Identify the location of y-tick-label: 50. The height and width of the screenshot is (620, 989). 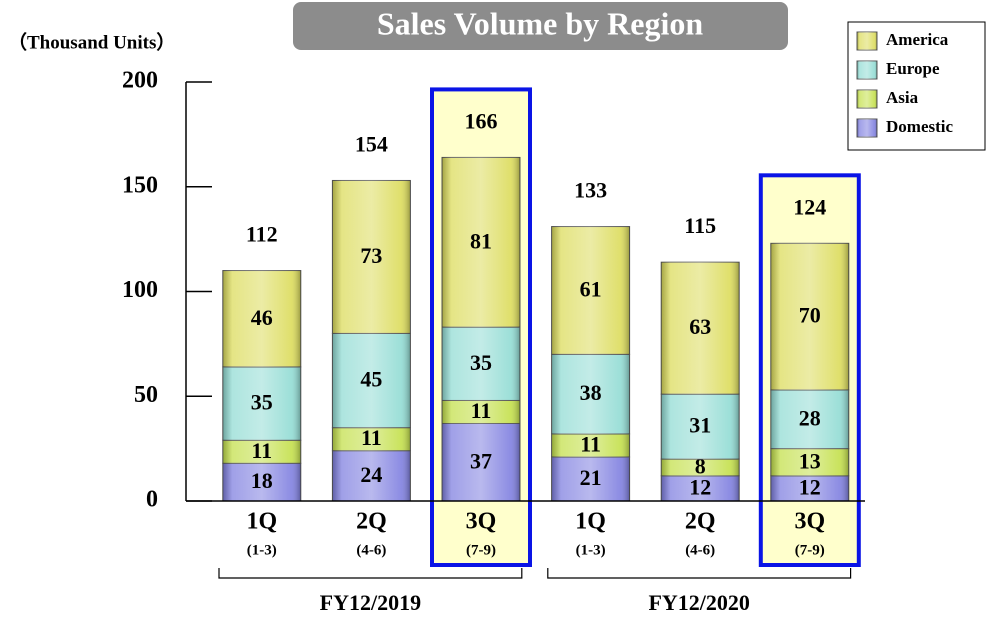
(146, 395).